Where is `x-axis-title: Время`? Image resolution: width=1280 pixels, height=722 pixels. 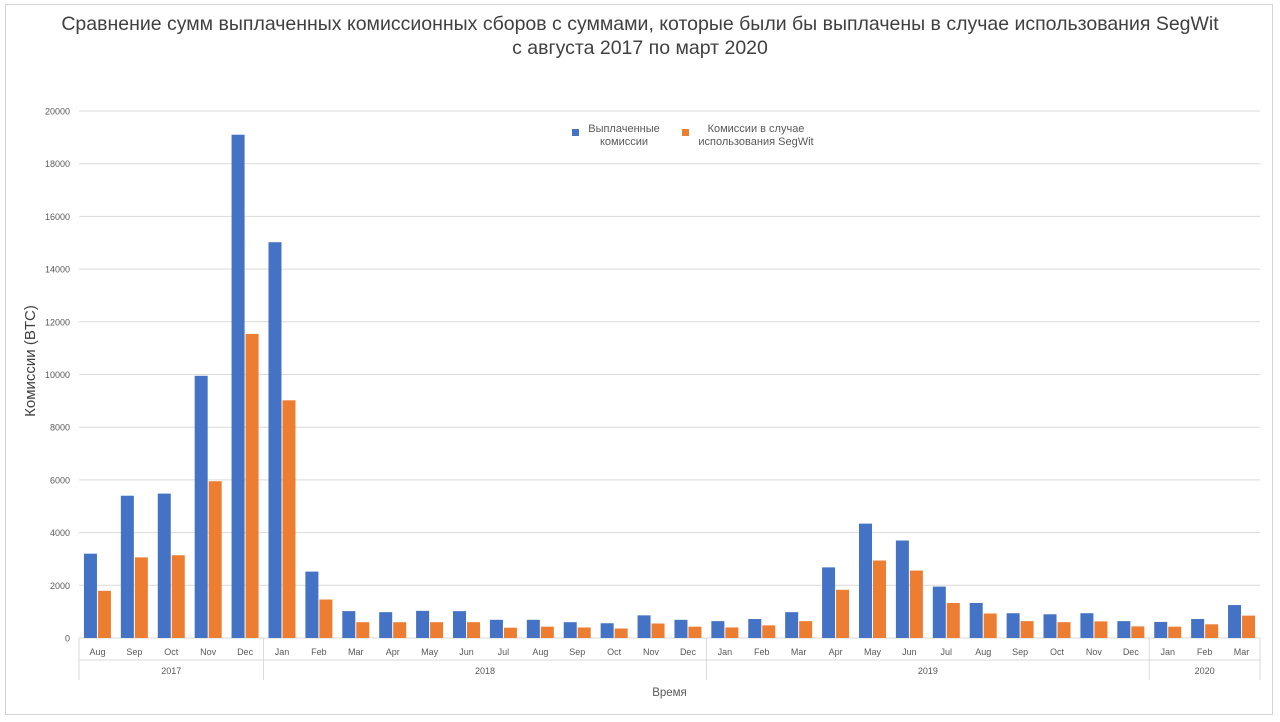 x-axis-title: Время is located at coordinates (669, 693).